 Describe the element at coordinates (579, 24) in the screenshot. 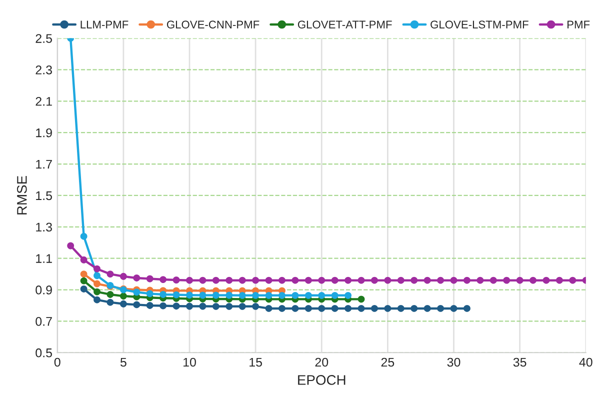

I see `legend-label: PMF` at that location.